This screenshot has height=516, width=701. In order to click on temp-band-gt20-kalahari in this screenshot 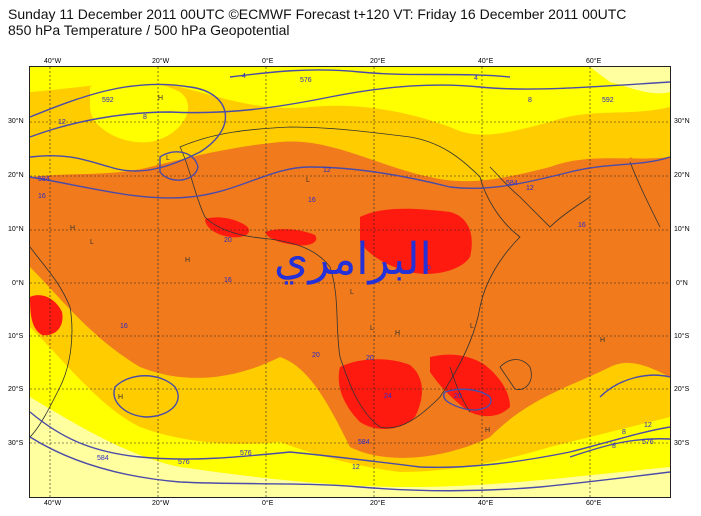, I will do `click(380, 394)`.